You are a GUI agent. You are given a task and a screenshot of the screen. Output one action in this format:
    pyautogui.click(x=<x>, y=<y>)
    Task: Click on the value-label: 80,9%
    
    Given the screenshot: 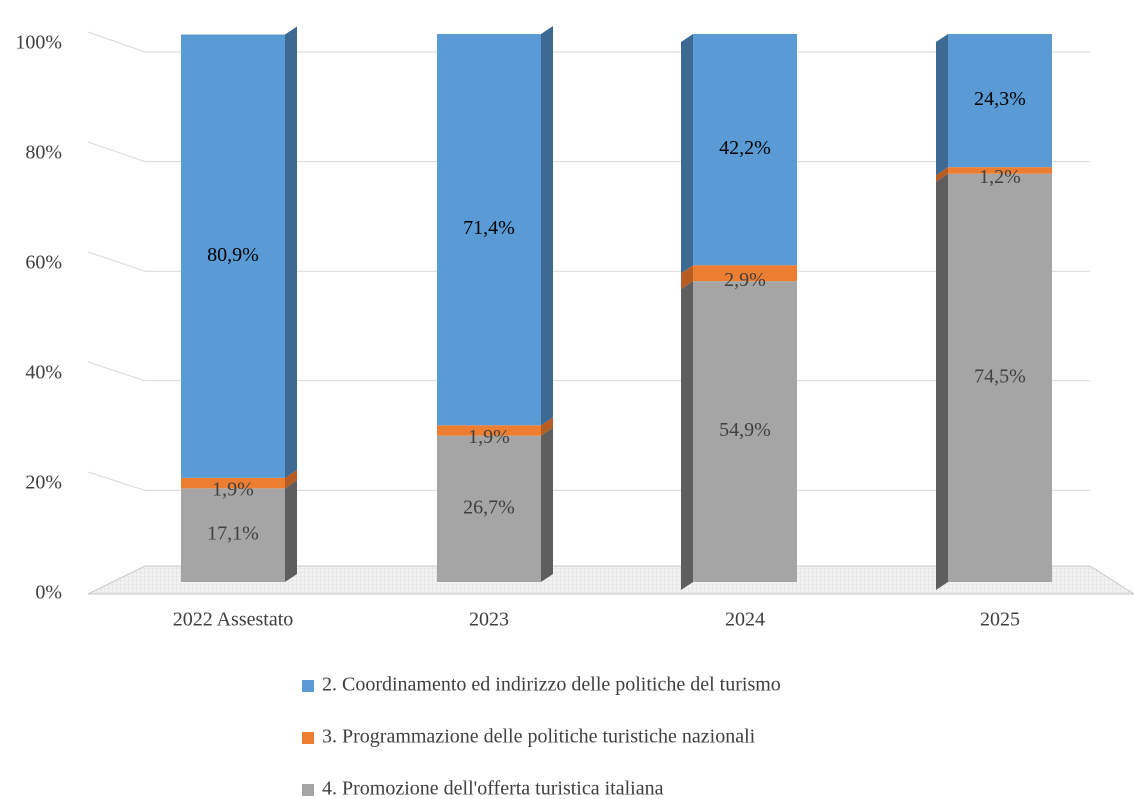 What is the action you would take?
    pyautogui.click(x=233, y=255)
    